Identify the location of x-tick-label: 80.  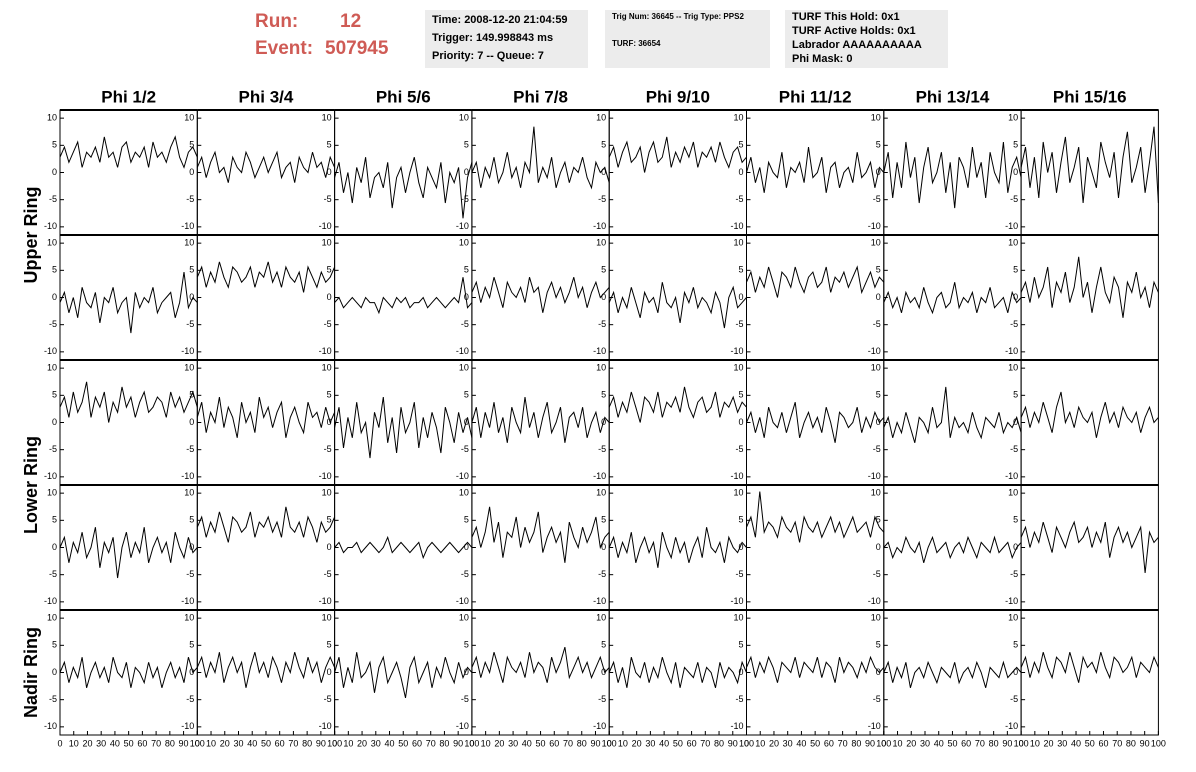
(994, 743).